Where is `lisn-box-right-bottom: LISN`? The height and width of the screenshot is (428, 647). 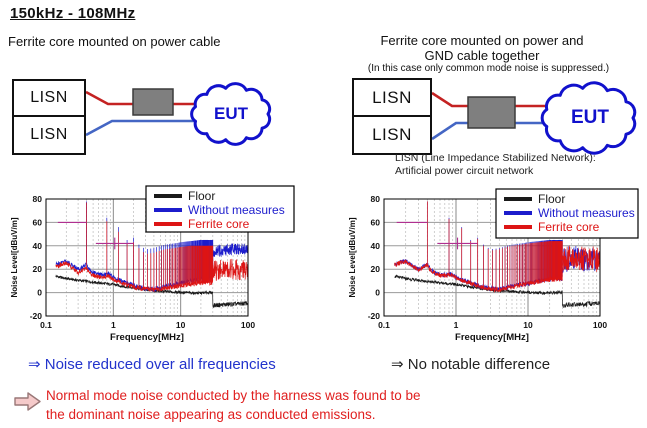 lisn-box-right-bottom: LISN is located at coordinates (392, 135).